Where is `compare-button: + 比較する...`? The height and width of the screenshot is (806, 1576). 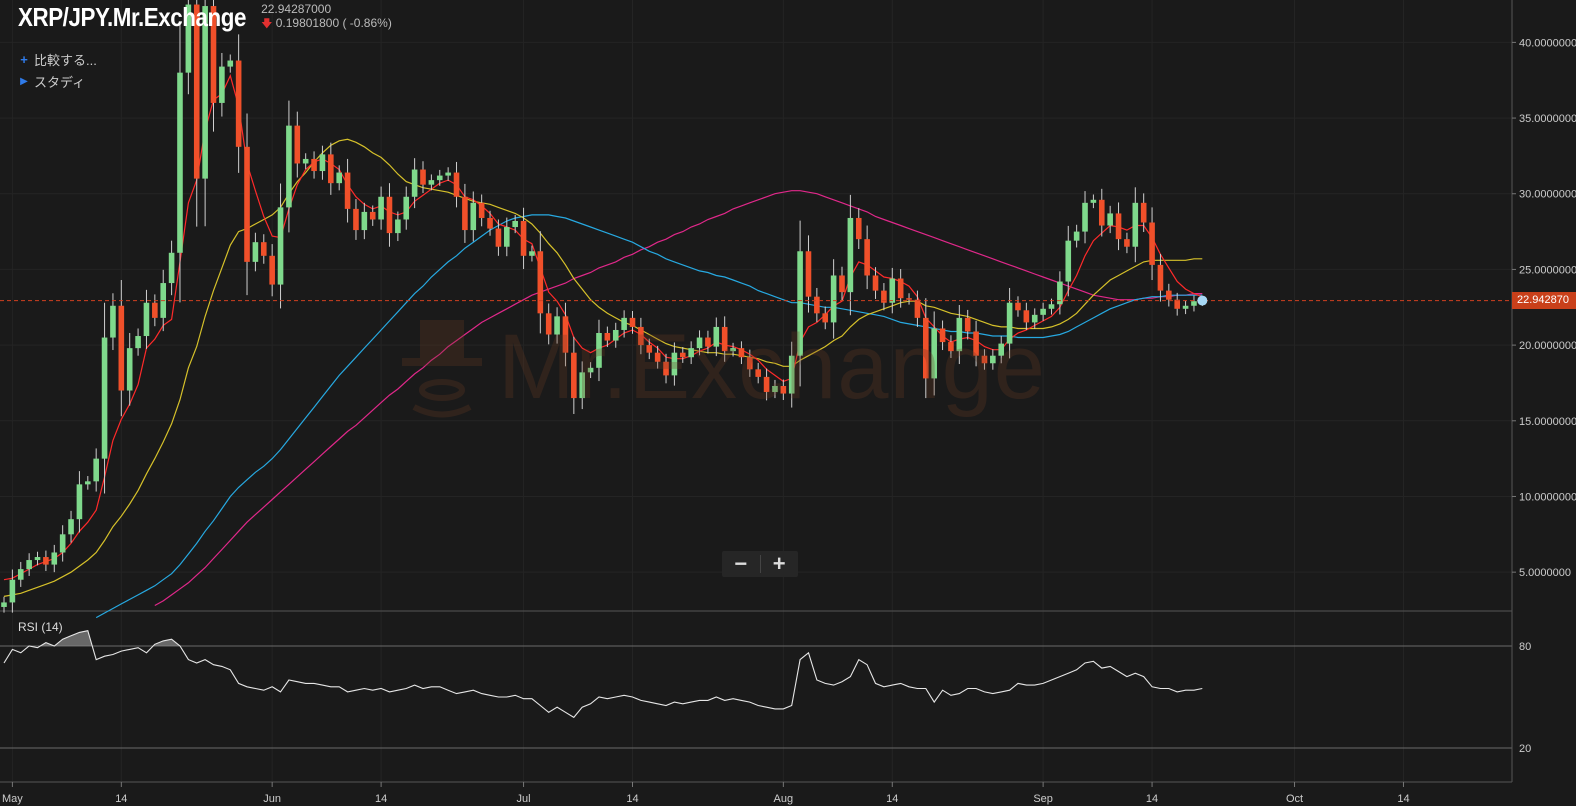
compare-button: + 比較する... is located at coordinates (57, 59).